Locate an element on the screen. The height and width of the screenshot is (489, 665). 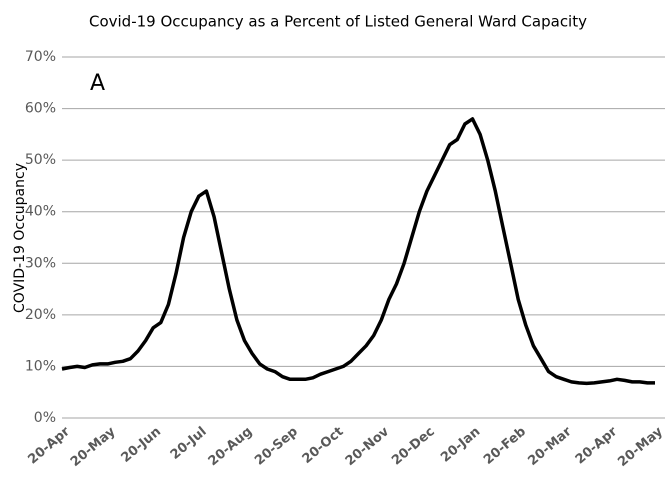
y-tick-label: 30% is located at coordinates (40, 263).